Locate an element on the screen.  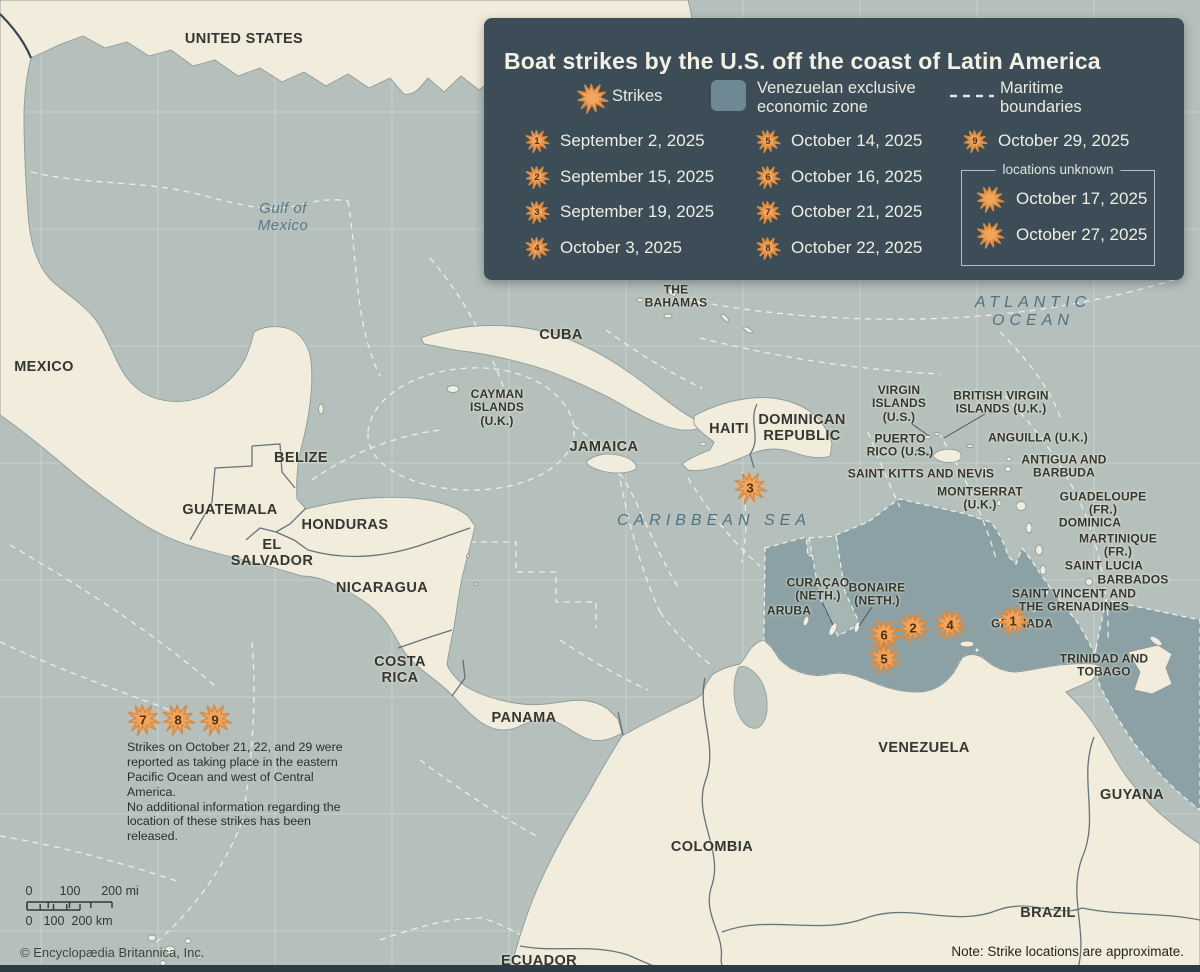
strike-marker-5: 5 is located at coordinates (884, 661).